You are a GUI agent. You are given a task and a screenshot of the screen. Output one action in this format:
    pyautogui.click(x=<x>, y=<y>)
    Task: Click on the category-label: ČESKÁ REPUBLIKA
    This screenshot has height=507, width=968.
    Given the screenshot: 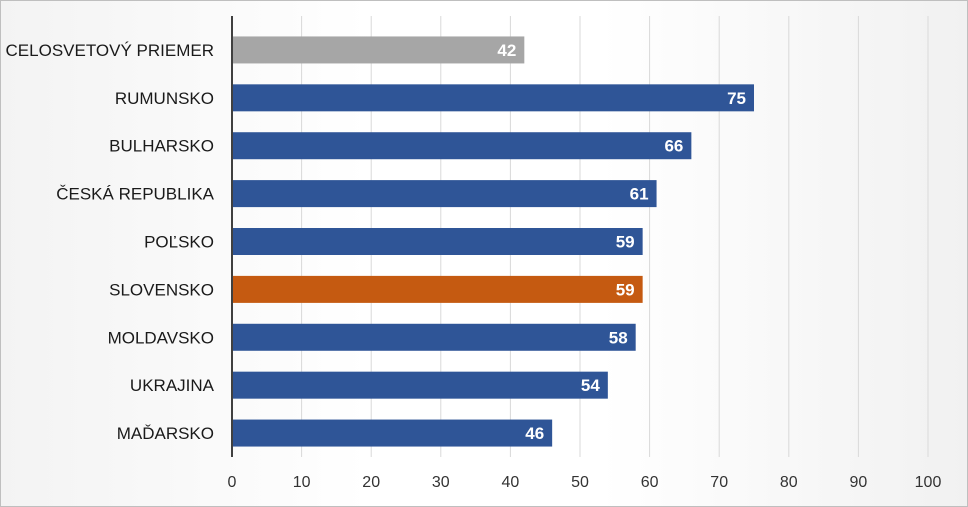 What is the action you would take?
    pyautogui.click(x=135, y=194)
    